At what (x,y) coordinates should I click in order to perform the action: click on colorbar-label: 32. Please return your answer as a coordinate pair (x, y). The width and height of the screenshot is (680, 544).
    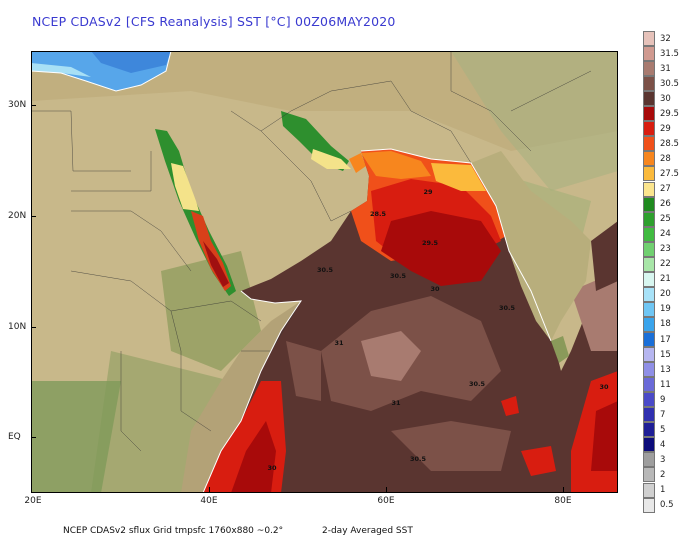
    Looking at the image, I should click on (665, 38).